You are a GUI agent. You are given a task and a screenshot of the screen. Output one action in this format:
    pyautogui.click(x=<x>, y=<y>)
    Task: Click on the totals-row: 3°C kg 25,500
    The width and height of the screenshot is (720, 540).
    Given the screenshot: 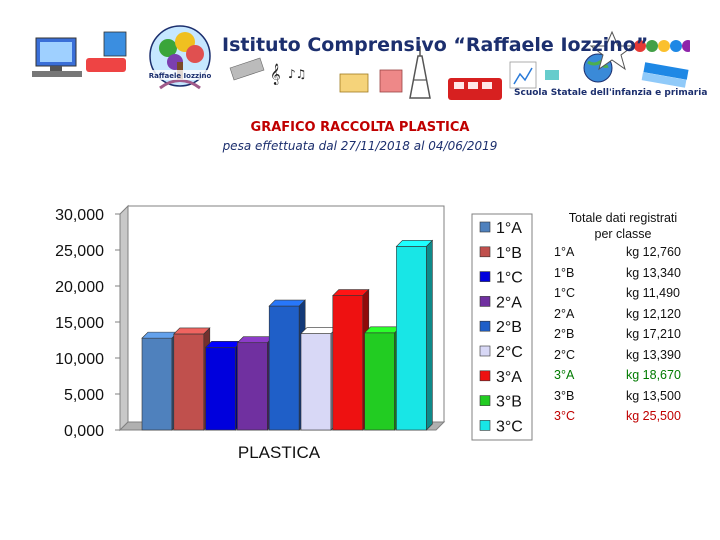 What is the action you would take?
    pyautogui.click(x=623, y=416)
    